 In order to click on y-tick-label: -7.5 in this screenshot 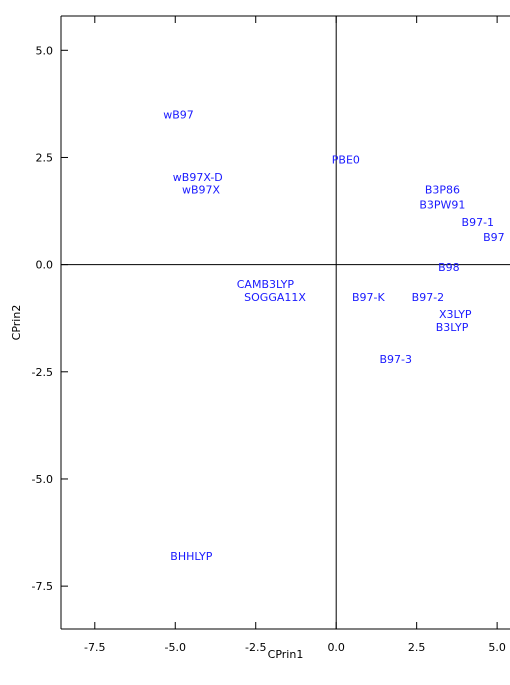, I will do `click(42, 586)`.